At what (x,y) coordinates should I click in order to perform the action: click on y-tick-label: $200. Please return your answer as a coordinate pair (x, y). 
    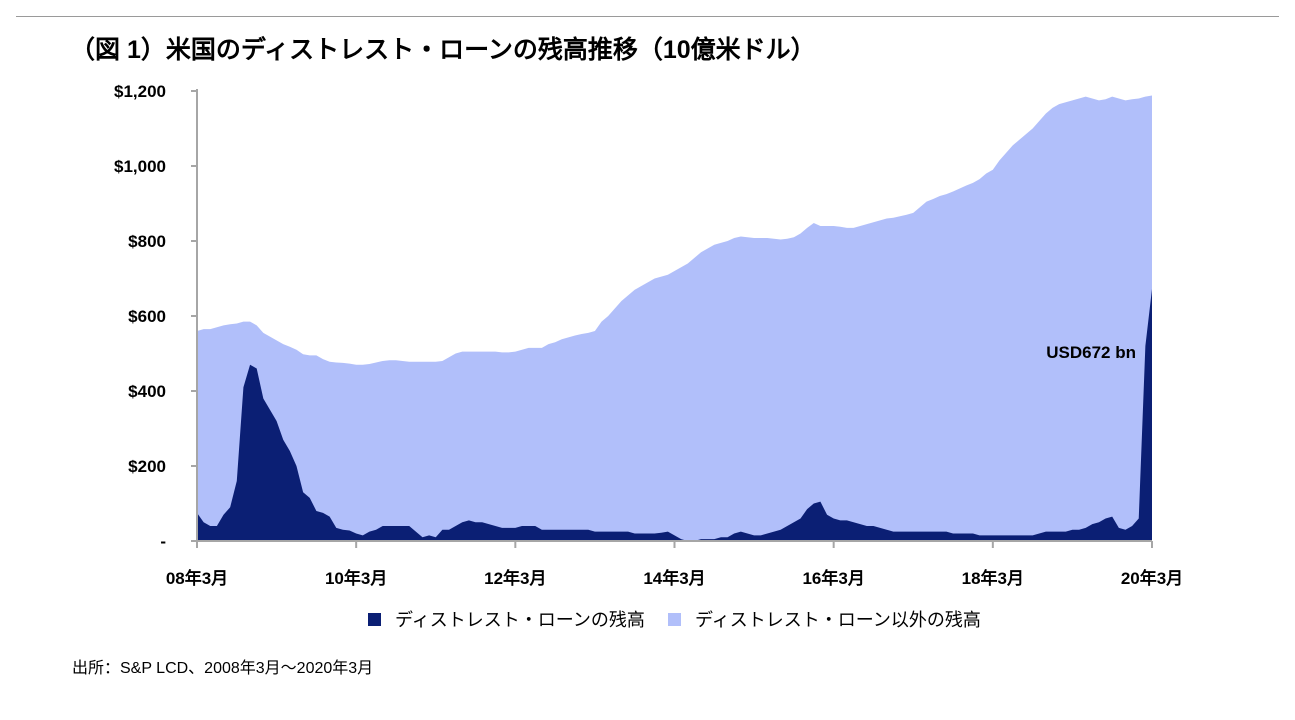
    Looking at the image, I should click on (147, 466).